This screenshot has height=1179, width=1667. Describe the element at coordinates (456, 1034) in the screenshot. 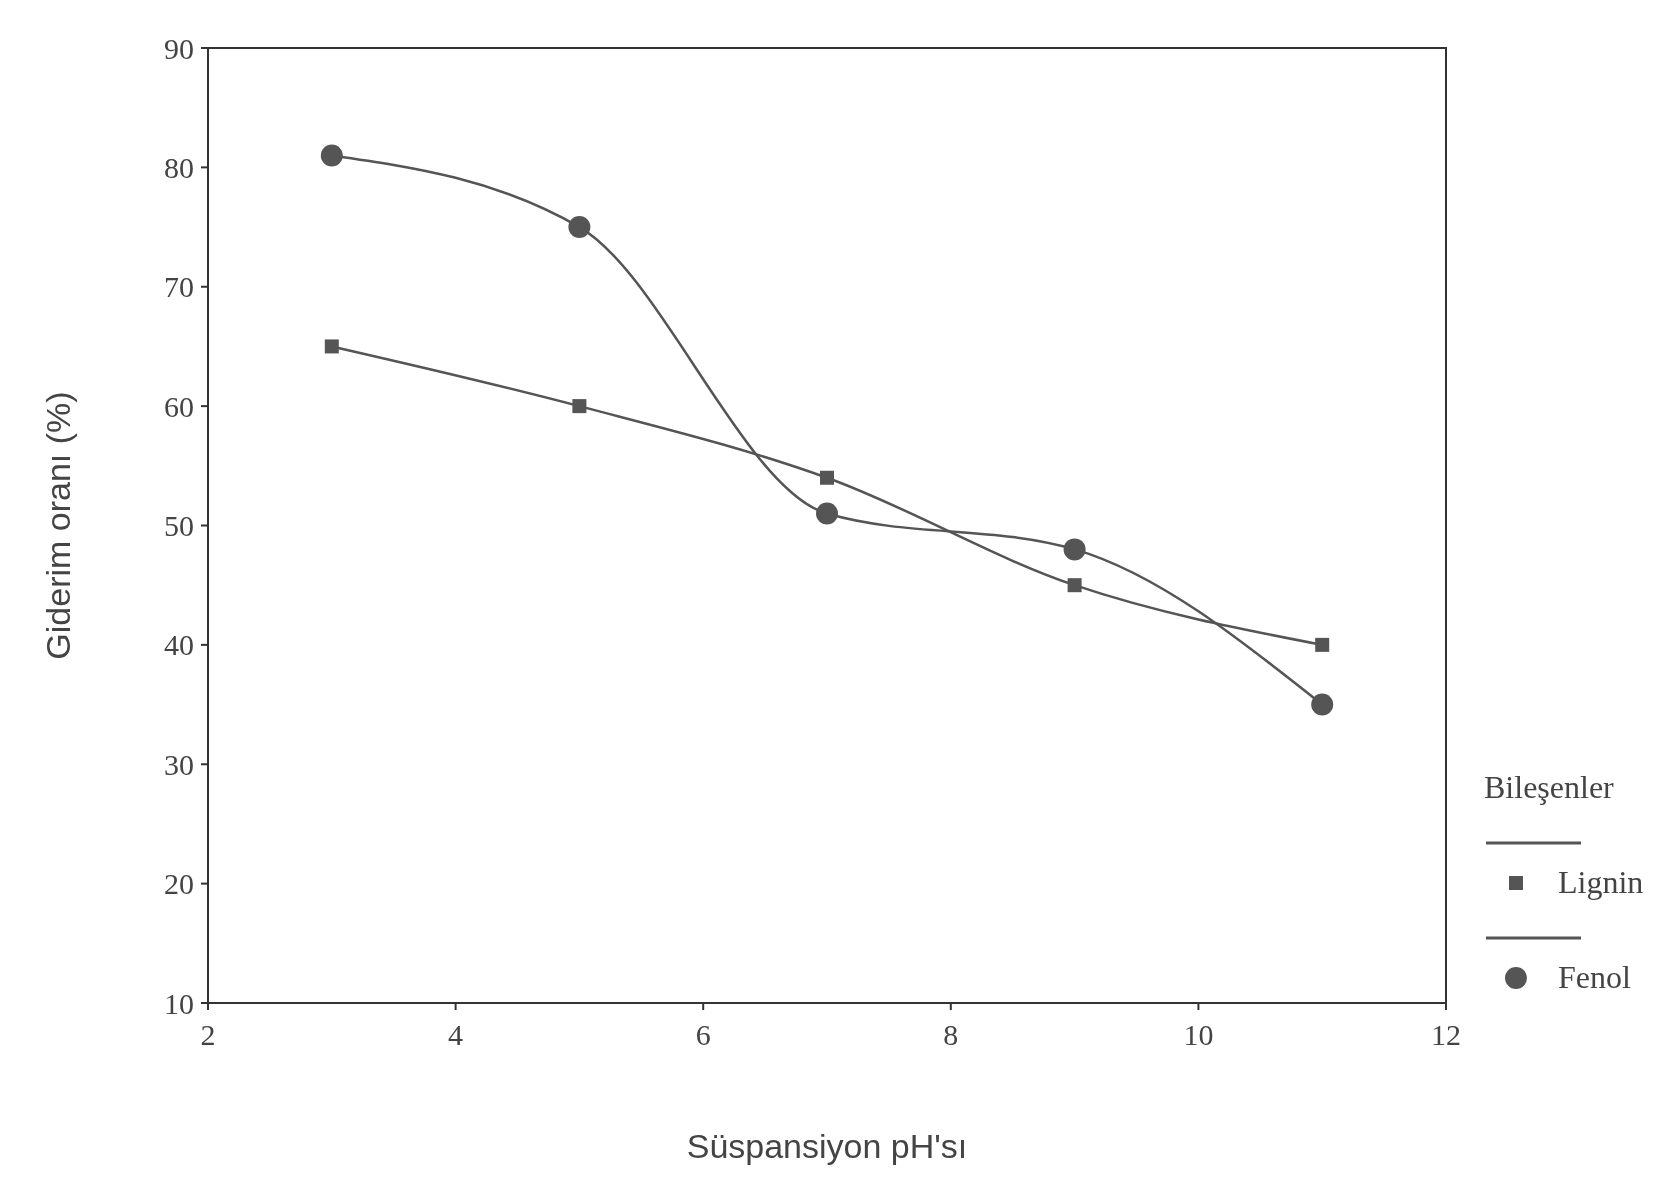

I see `x-tick-label: 4` at that location.